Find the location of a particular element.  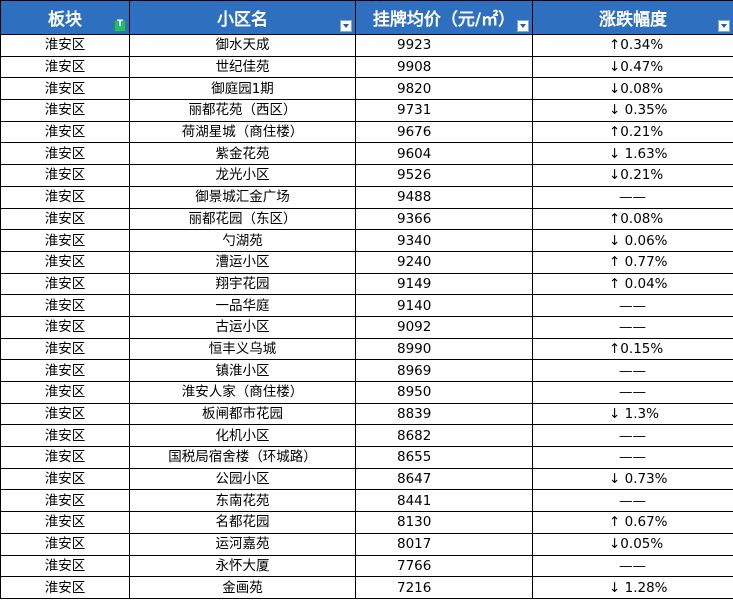

change-cell: ↓0.21% is located at coordinates (632, 175).